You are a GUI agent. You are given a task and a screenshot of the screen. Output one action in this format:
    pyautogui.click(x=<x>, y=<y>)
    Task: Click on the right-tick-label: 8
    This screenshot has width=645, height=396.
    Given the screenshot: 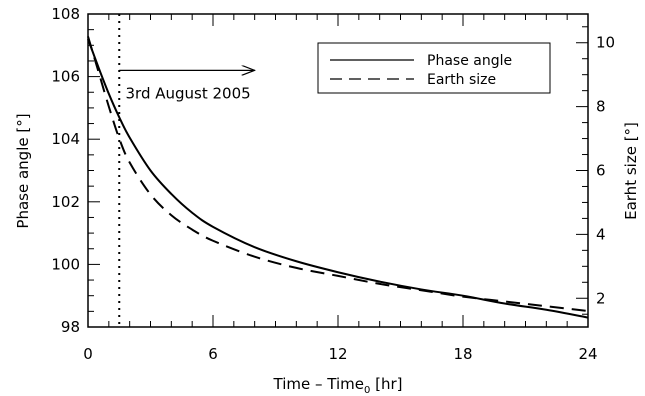 What is the action you would take?
    pyautogui.click(x=601, y=107)
    